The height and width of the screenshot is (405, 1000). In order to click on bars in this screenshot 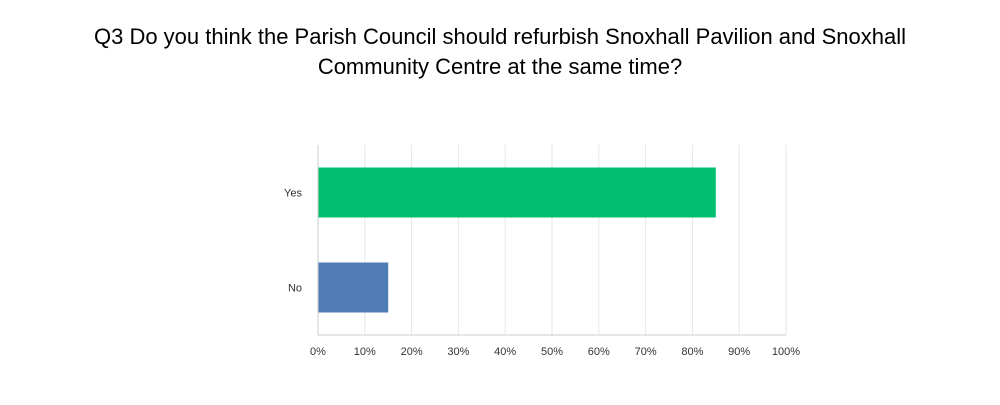, I will do `click(517, 240)`.